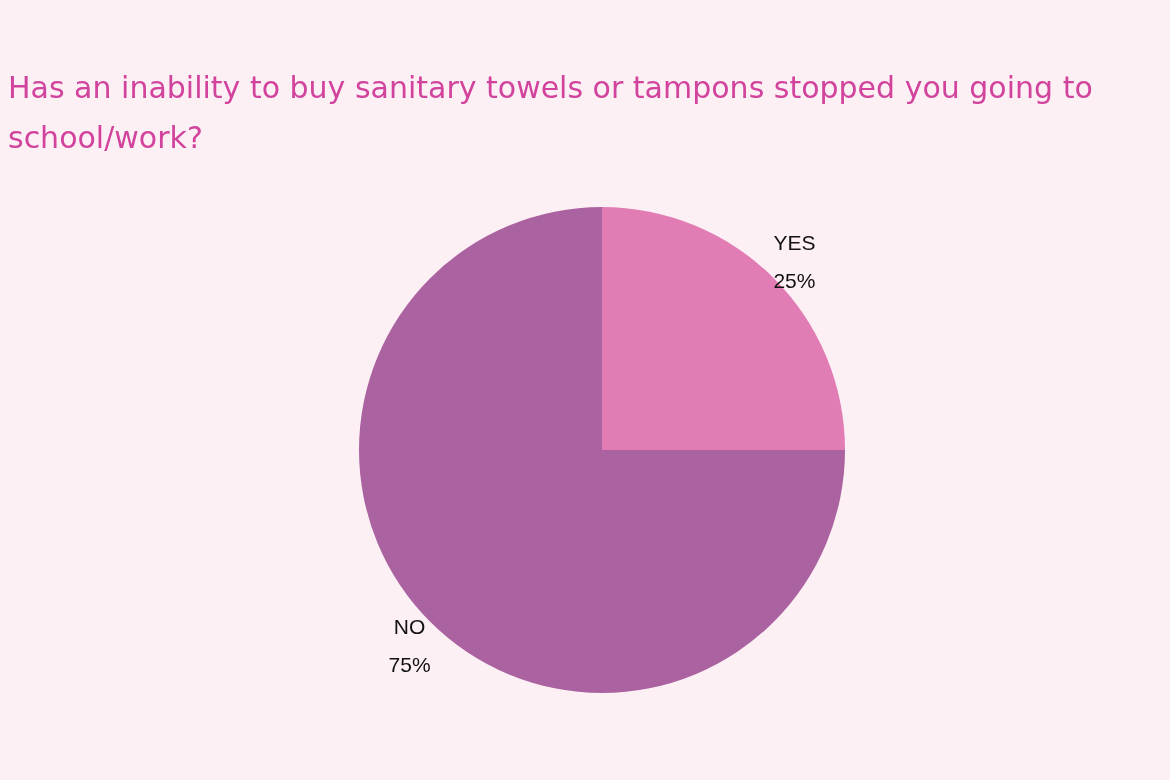 The width and height of the screenshot is (1170, 780). I want to click on data-label: 25%, so click(794, 280).